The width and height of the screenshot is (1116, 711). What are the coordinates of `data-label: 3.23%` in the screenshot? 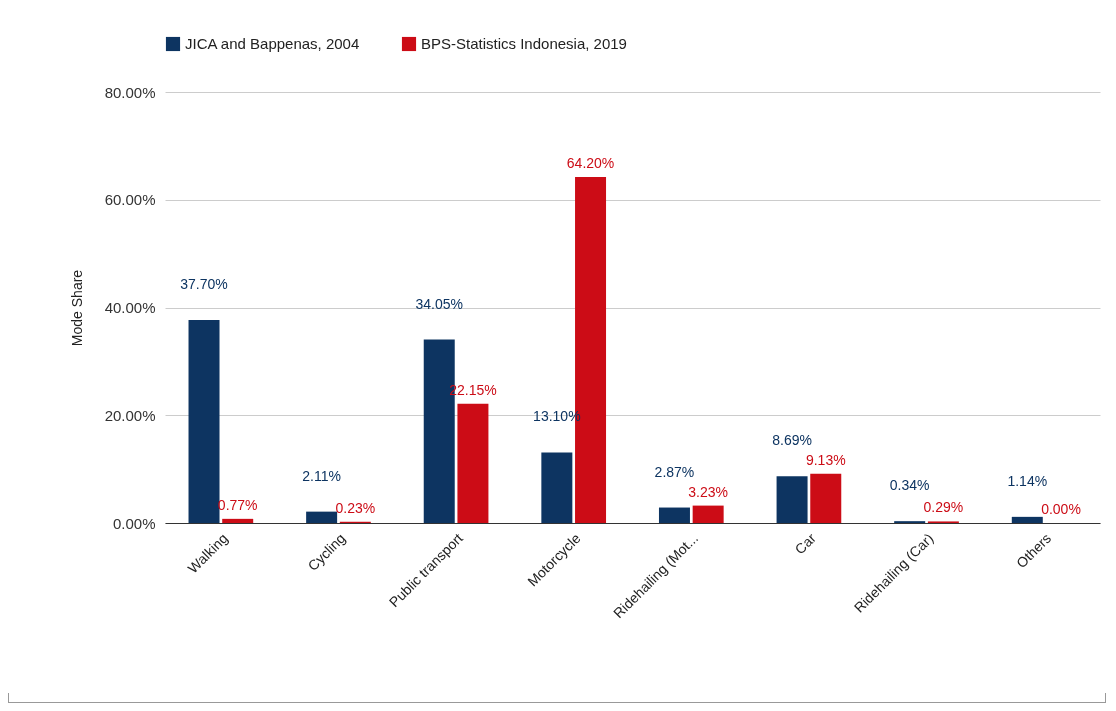 It's located at (708, 491).